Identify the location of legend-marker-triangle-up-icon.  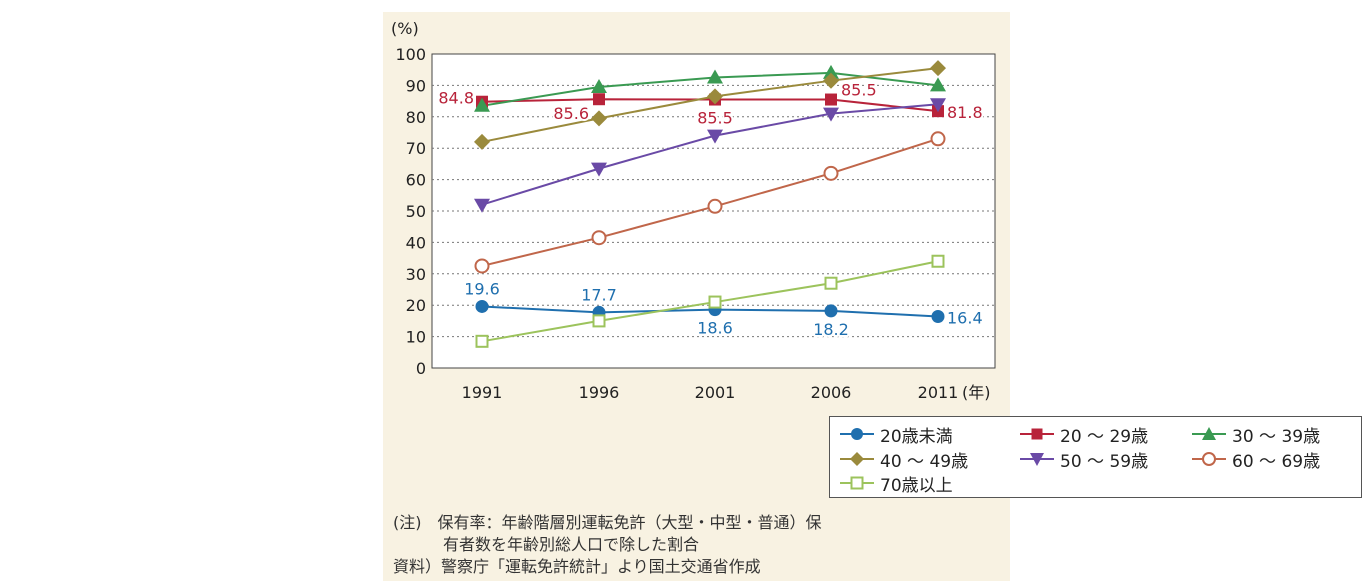
(1209, 433).